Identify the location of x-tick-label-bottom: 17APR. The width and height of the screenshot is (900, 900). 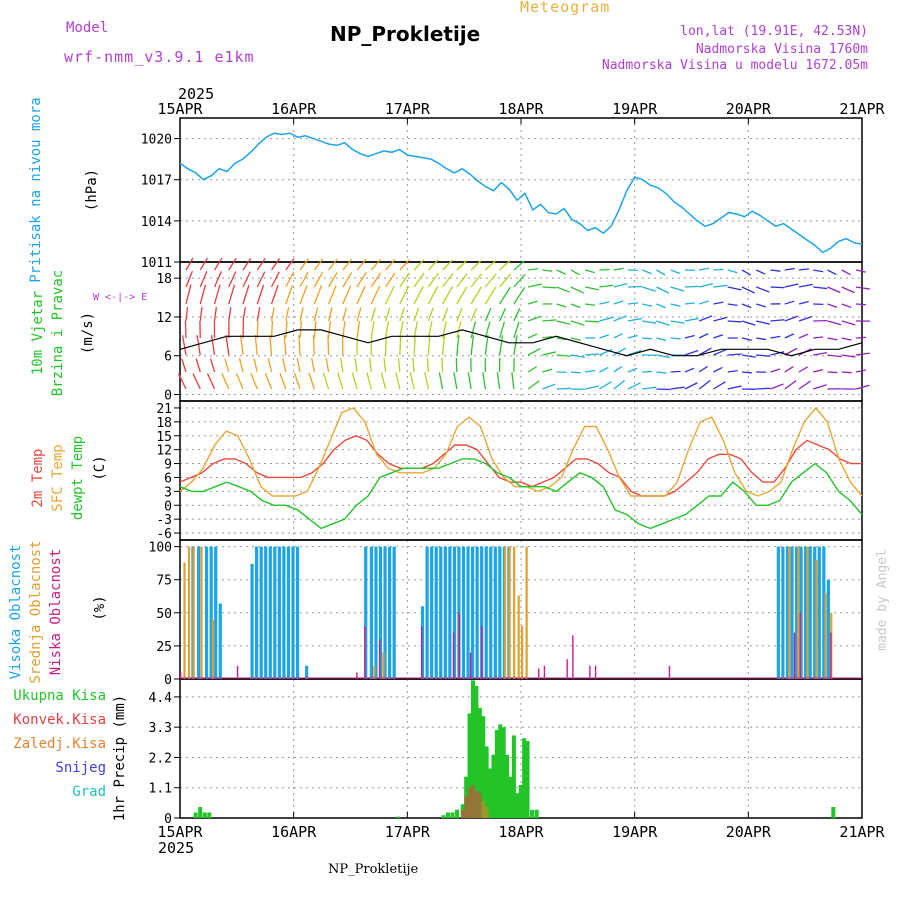
(408, 832).